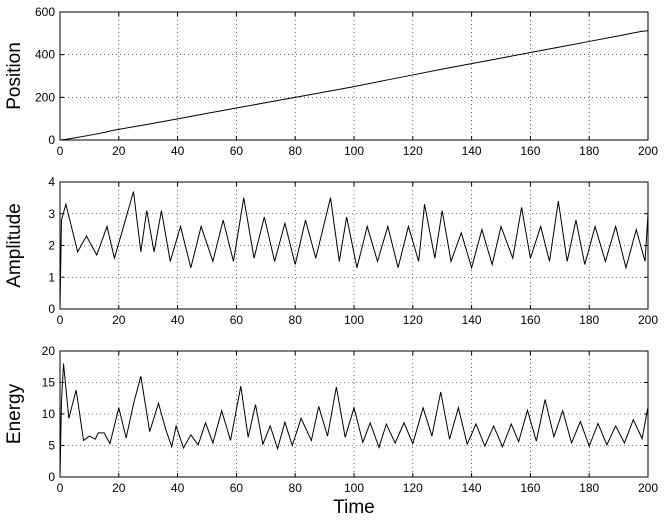 The width and height of the screenshot is (664, 523). I want to click on x-axis-label: Time, so click(354, 507).